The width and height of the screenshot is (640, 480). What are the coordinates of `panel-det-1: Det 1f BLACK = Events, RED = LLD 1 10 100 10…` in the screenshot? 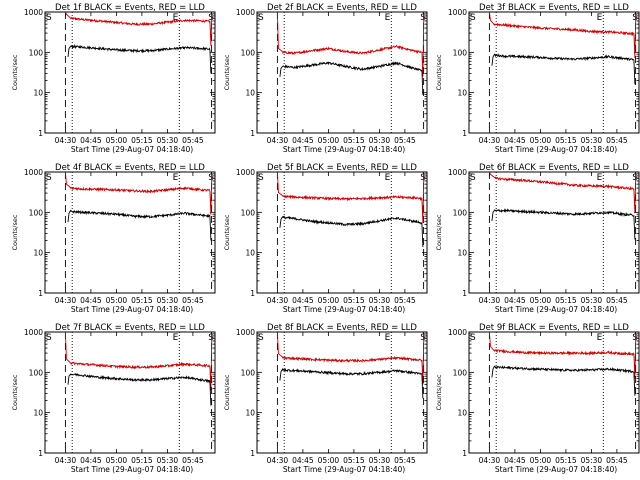 It's located at (113, 78).